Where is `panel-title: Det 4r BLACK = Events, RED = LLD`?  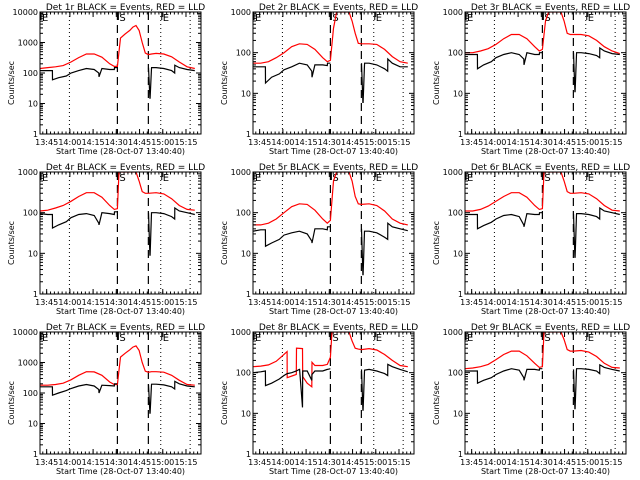
panel-title: Det 4r BLACK = Events, RED = LLD is located at coordinates (125, 168).